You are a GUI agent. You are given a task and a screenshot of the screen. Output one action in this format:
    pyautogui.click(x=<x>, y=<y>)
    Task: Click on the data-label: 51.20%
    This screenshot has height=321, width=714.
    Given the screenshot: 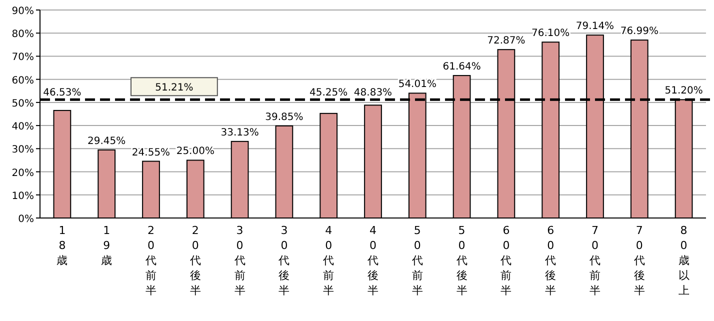 What is the action you would take?
    pyautogui.click(x=683, y=91)
    